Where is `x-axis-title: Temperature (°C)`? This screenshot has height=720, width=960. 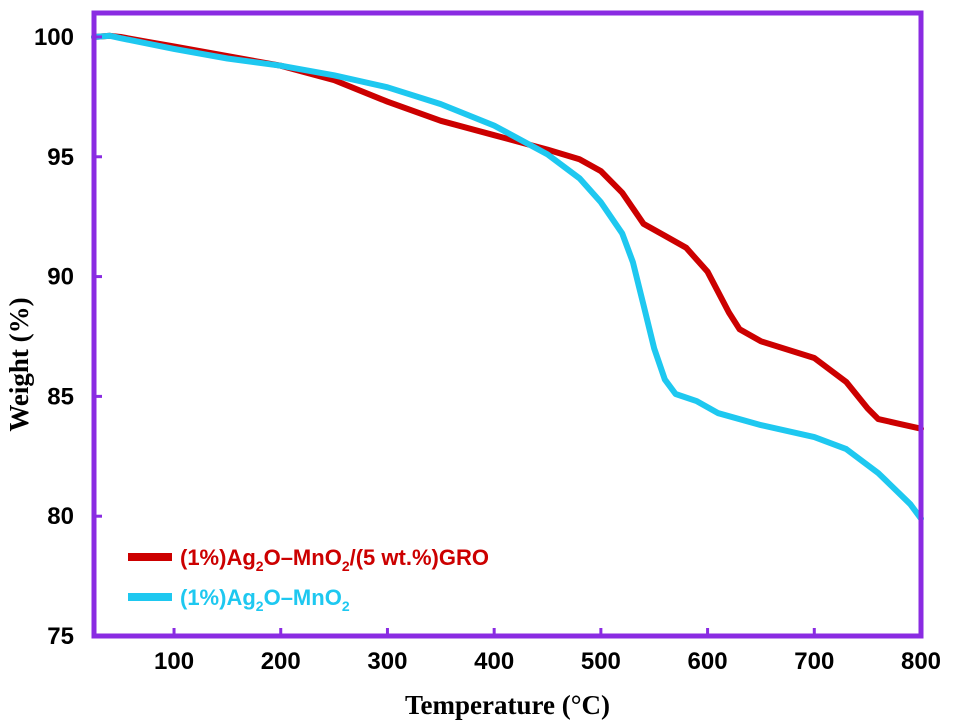 x-axis-title: Temperature (°C) is located at coordinates (507, 705).